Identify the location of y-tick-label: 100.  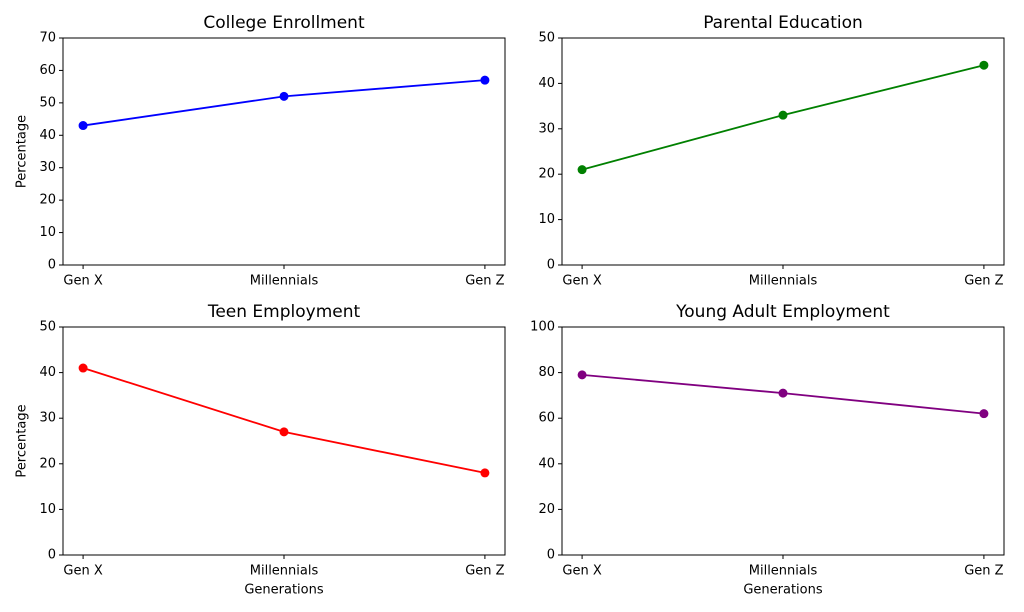
(542, 327).